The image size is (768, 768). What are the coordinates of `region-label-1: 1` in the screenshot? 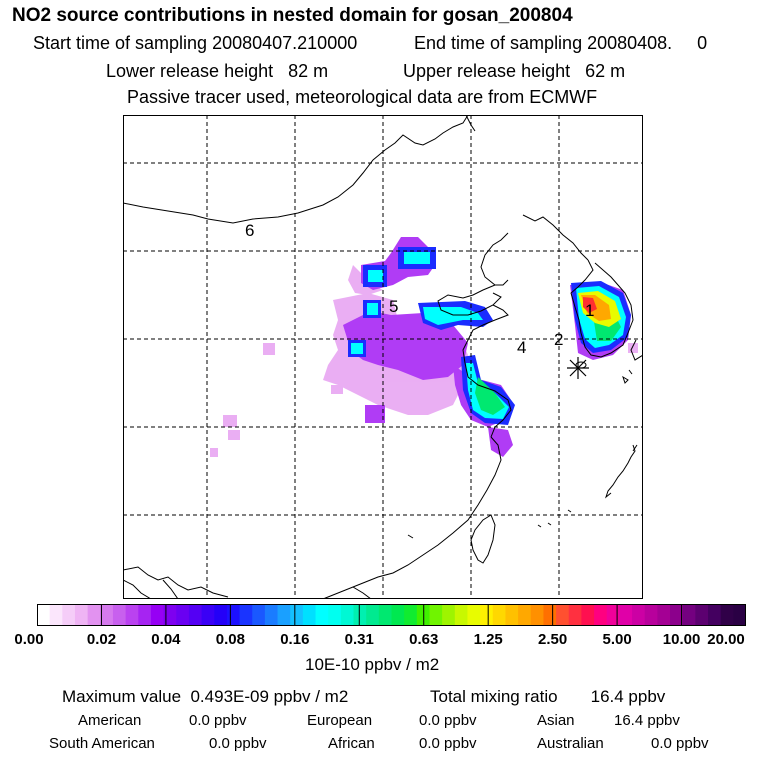 It's located at (589, 310).